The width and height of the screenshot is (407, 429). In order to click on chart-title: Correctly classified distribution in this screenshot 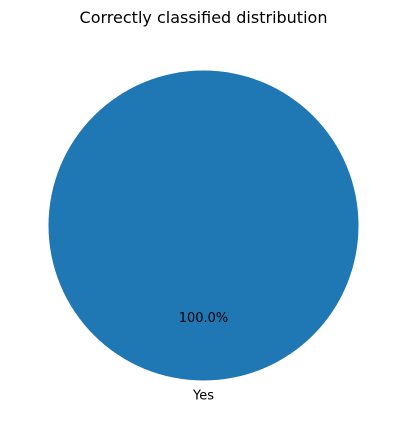, I will do `click(204, 17)`.